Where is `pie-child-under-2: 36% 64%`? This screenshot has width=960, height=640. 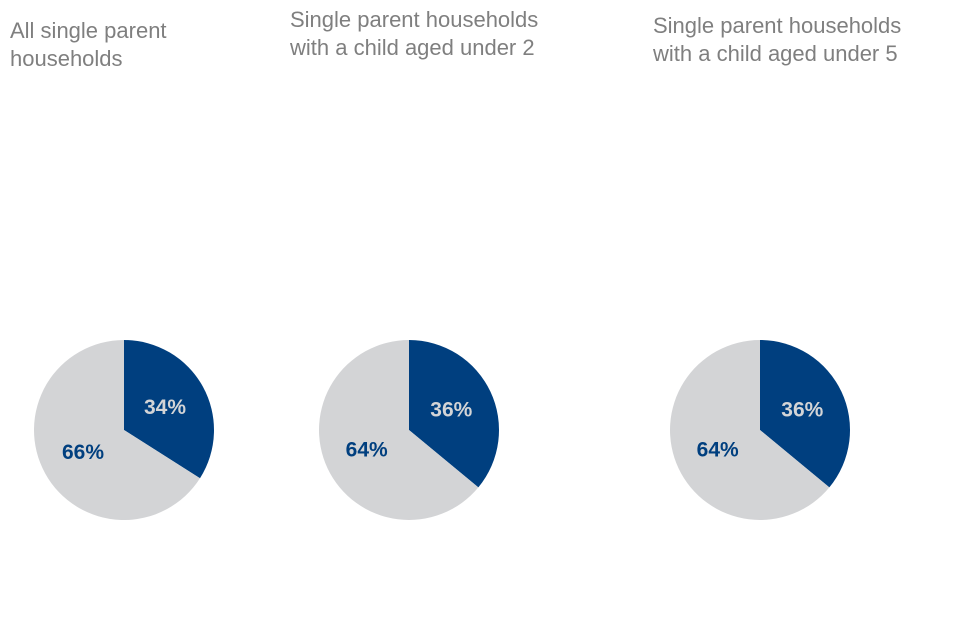 pie-child-under-2: 36% 64% is located at coordinates (409, 430).